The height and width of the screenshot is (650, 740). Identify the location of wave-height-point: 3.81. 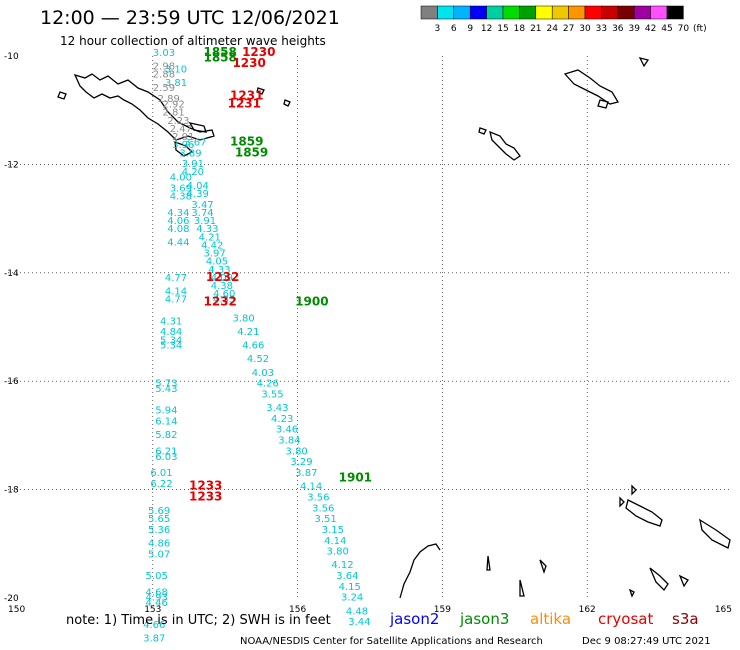
(176, 83).